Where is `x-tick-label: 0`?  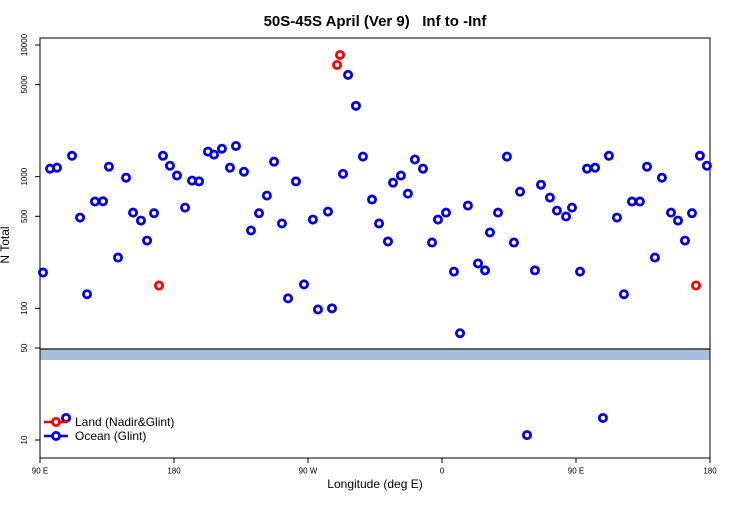 x-tick-label: 0 is located at coordinates (442, 471).